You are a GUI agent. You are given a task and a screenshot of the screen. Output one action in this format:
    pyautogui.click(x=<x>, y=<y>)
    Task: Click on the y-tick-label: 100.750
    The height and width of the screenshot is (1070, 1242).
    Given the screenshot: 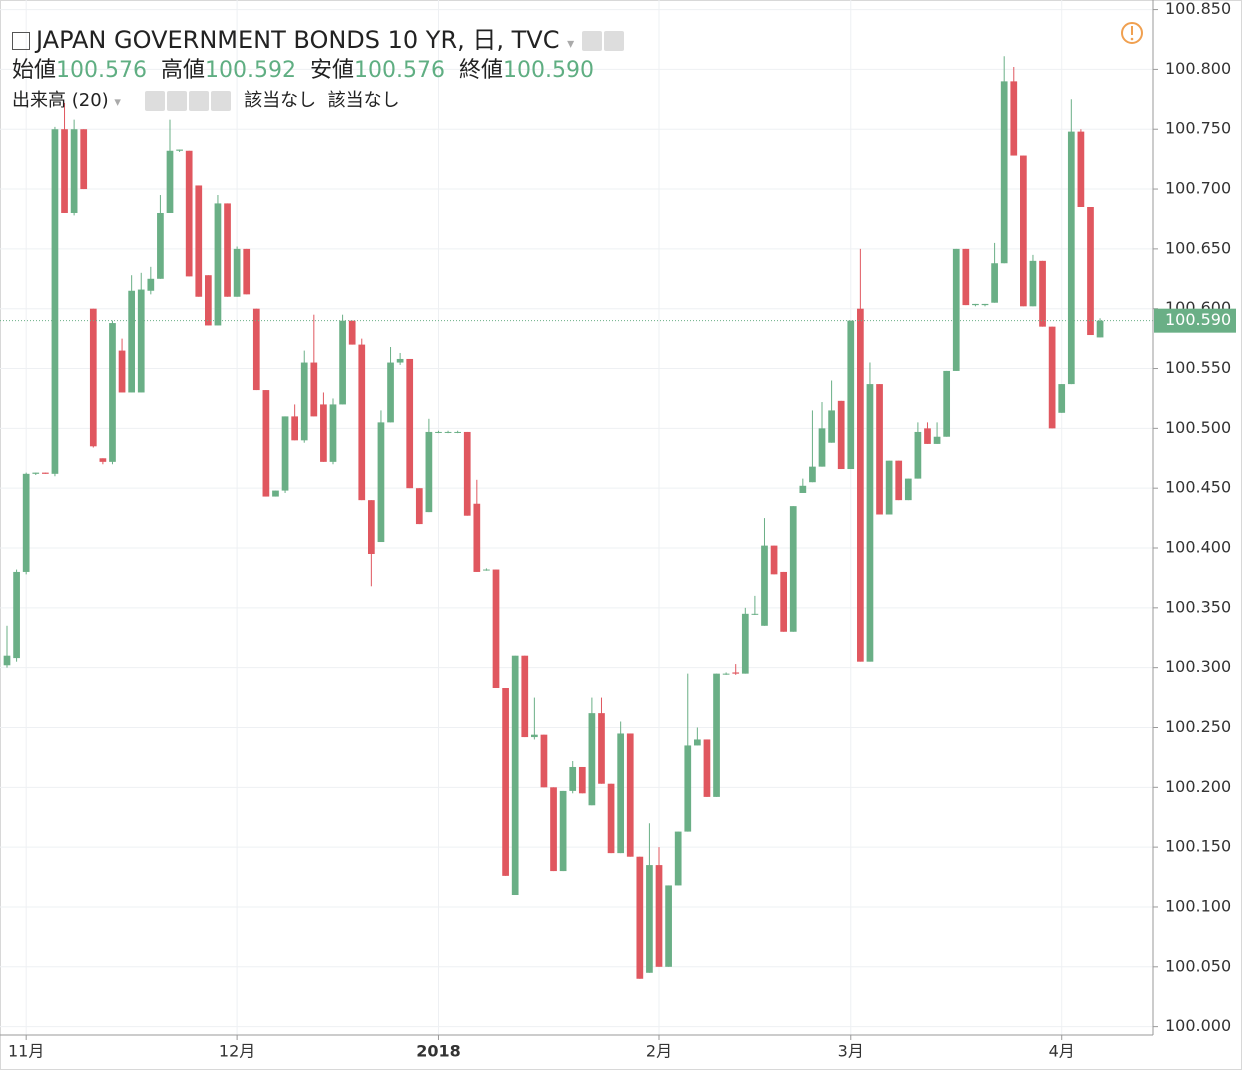 What is the action you would take?
    pyautogui.click(x=1198, y=128)
    